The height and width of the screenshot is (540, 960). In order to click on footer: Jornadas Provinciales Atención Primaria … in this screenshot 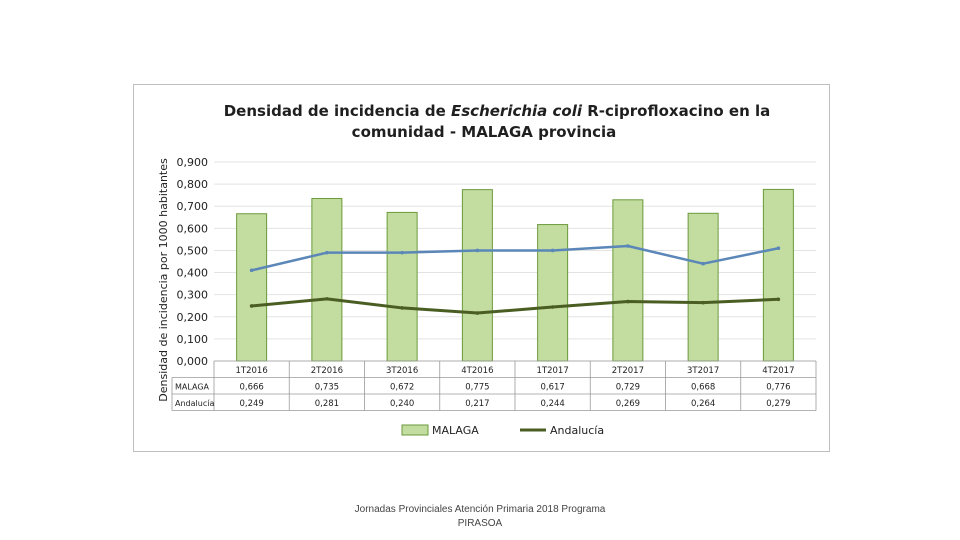, I will do `click(480, 517)`.